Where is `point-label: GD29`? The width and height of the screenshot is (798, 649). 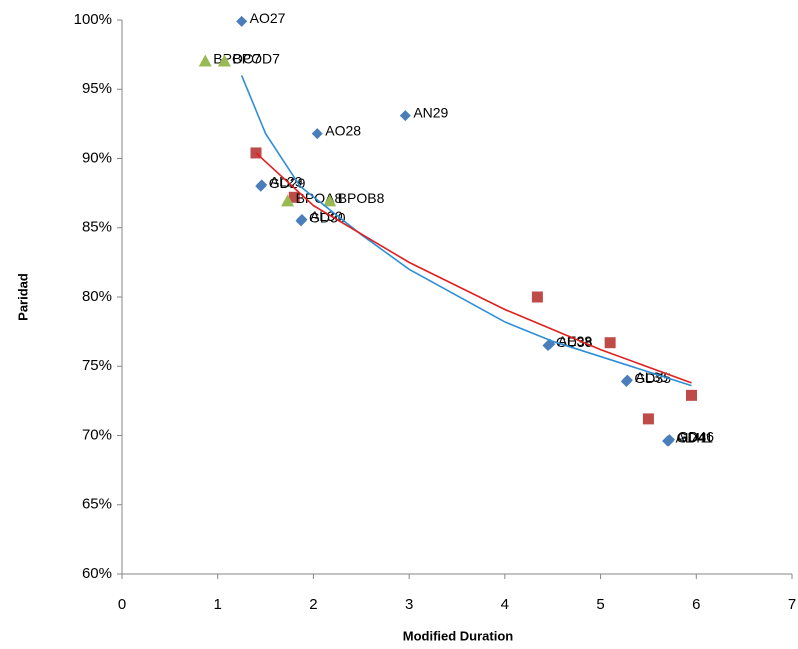 point-label: GD29 is located at coordinates (287, 183).